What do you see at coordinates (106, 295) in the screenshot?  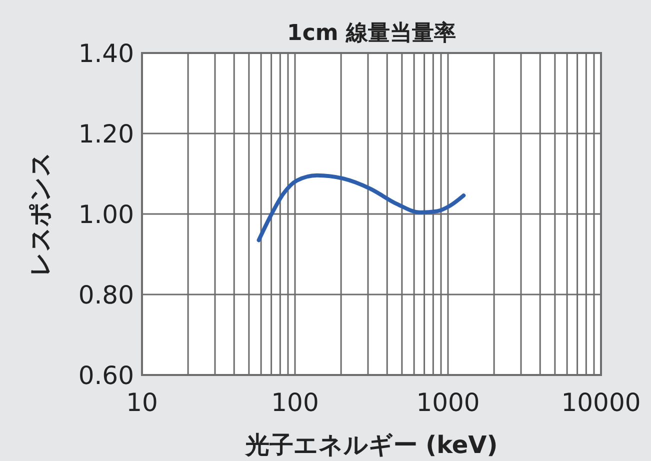 I see `y-tick-label: 0.80` at bounding box center [106, 295].